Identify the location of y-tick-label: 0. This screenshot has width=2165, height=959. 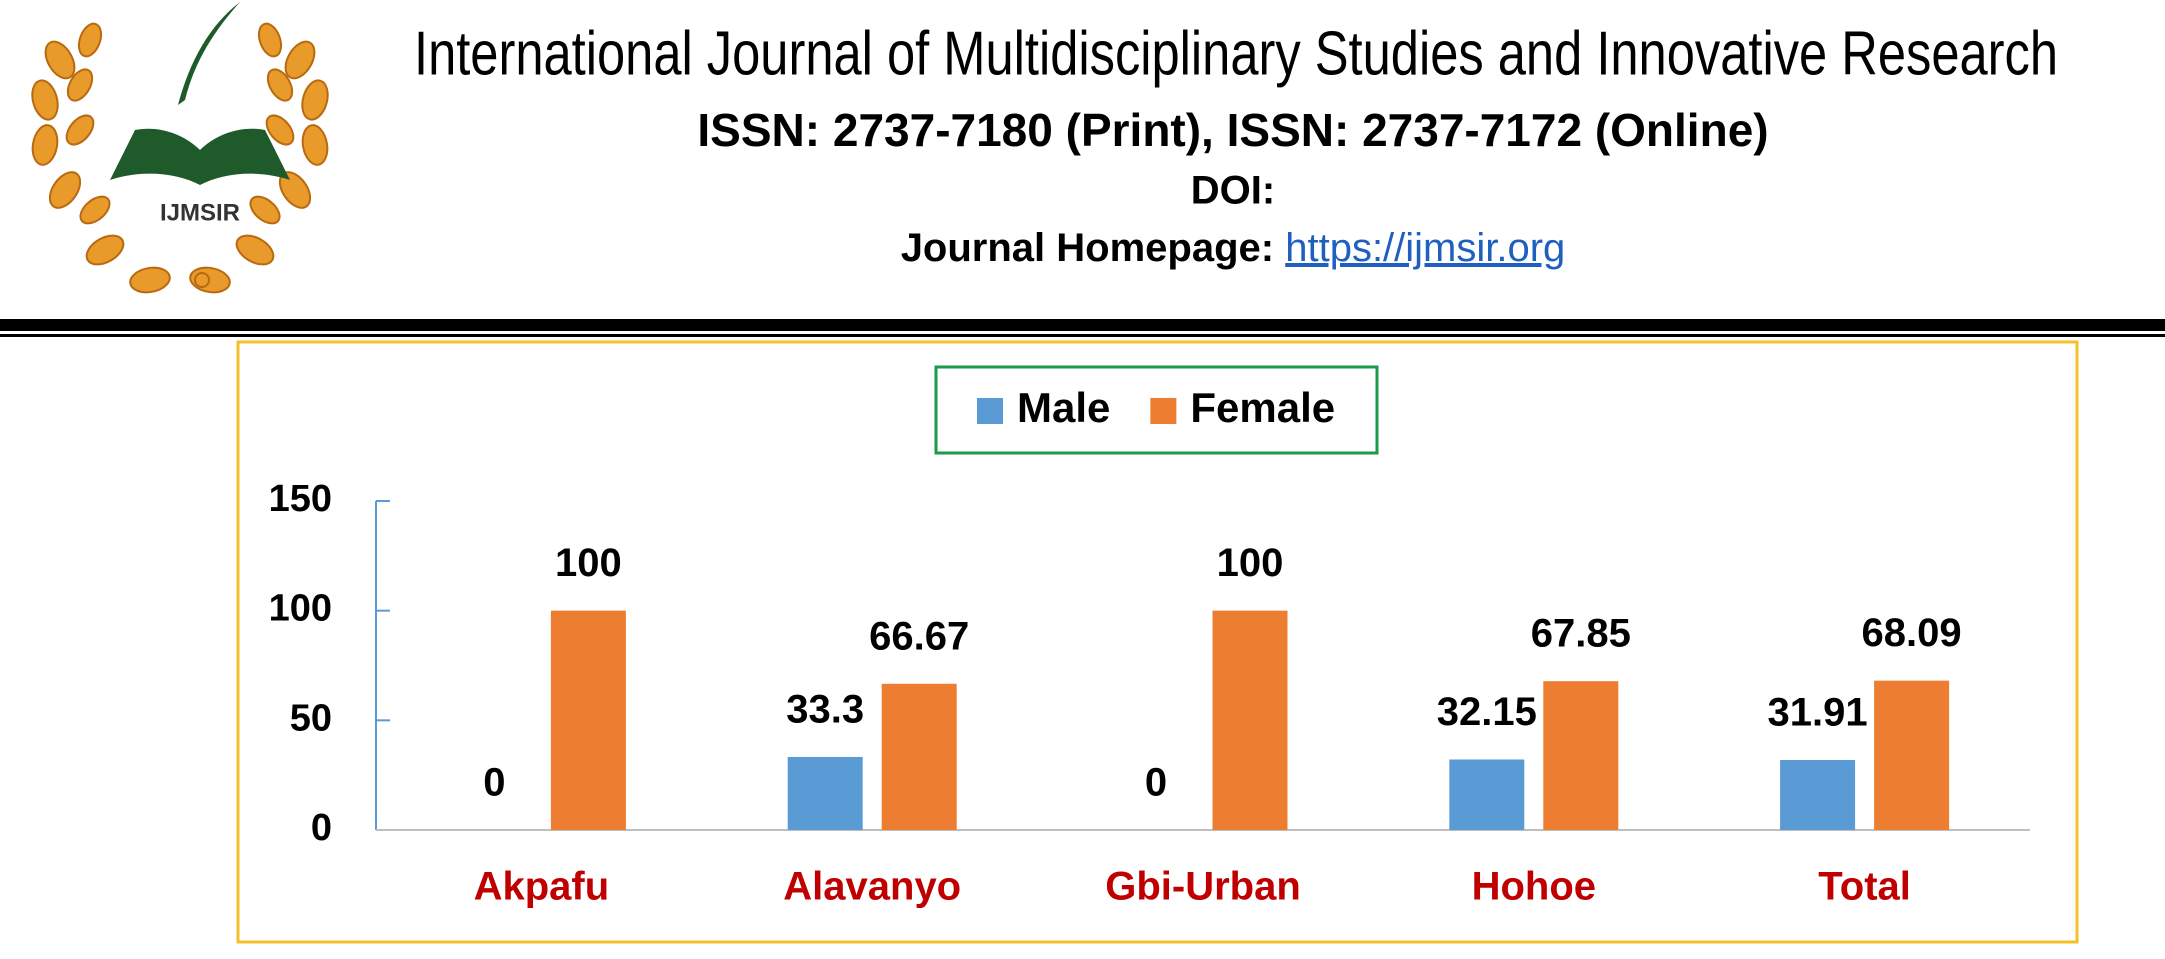
(321, 828).